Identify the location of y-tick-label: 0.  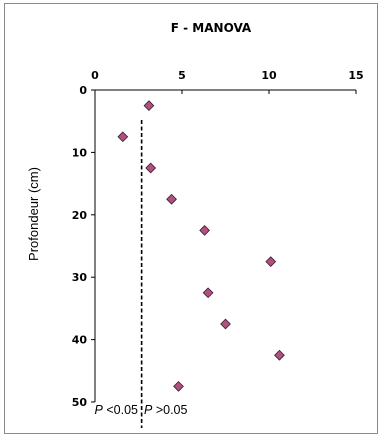
(83, 90).